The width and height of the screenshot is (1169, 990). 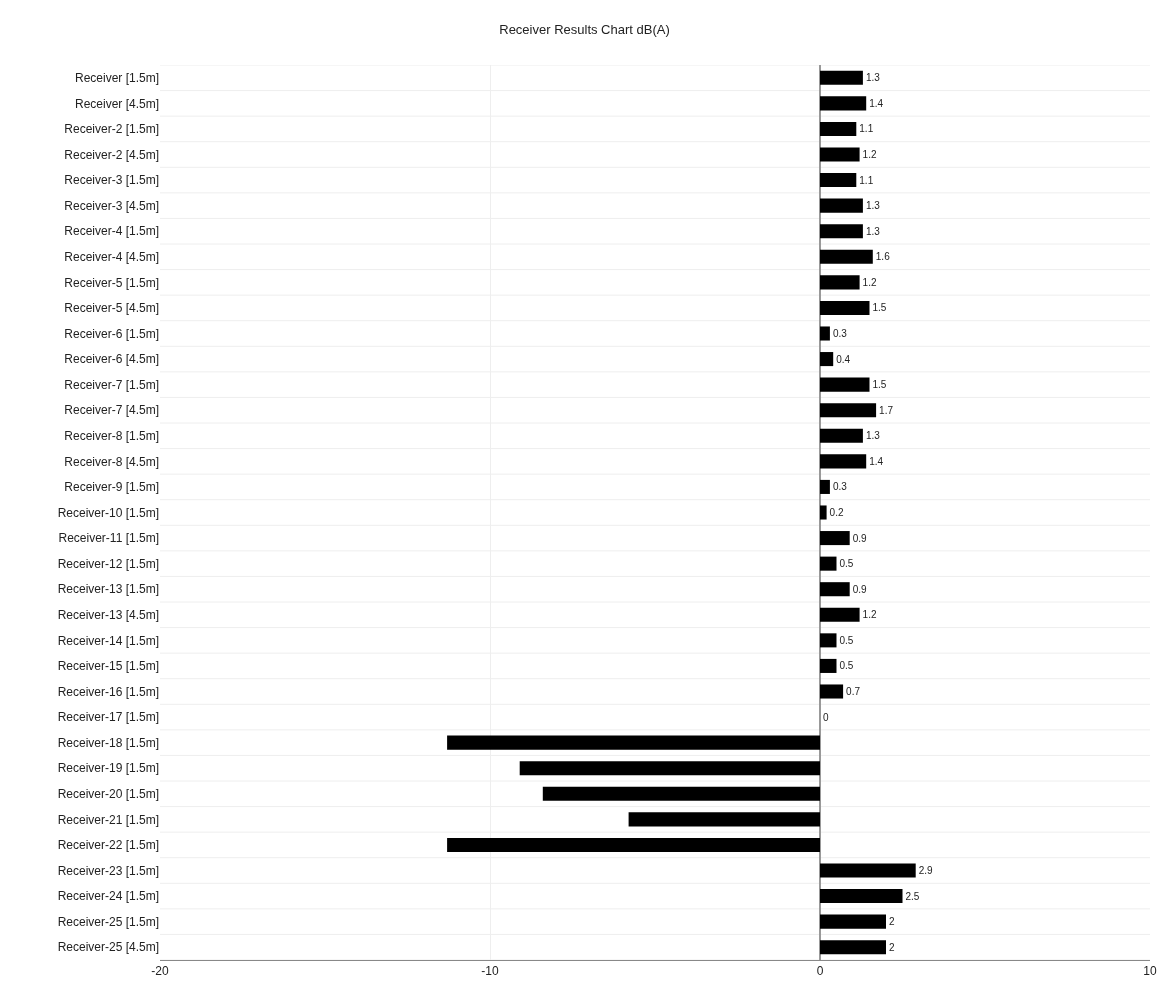 What do you see at coordinates (912, 896) in the screenshot?
I see `data-label: 2.5` at bounding box center [912, 896].